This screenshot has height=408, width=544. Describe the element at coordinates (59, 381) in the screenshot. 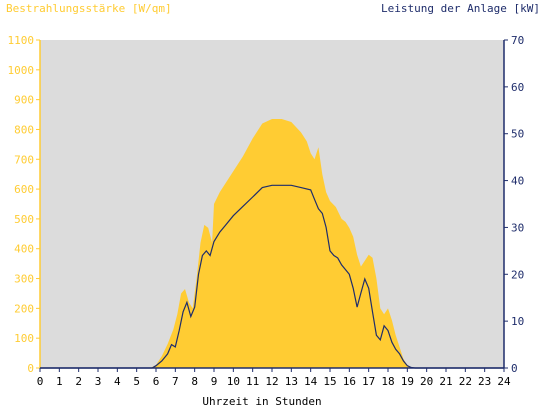

I see `x-tick-label: 1` at that location.